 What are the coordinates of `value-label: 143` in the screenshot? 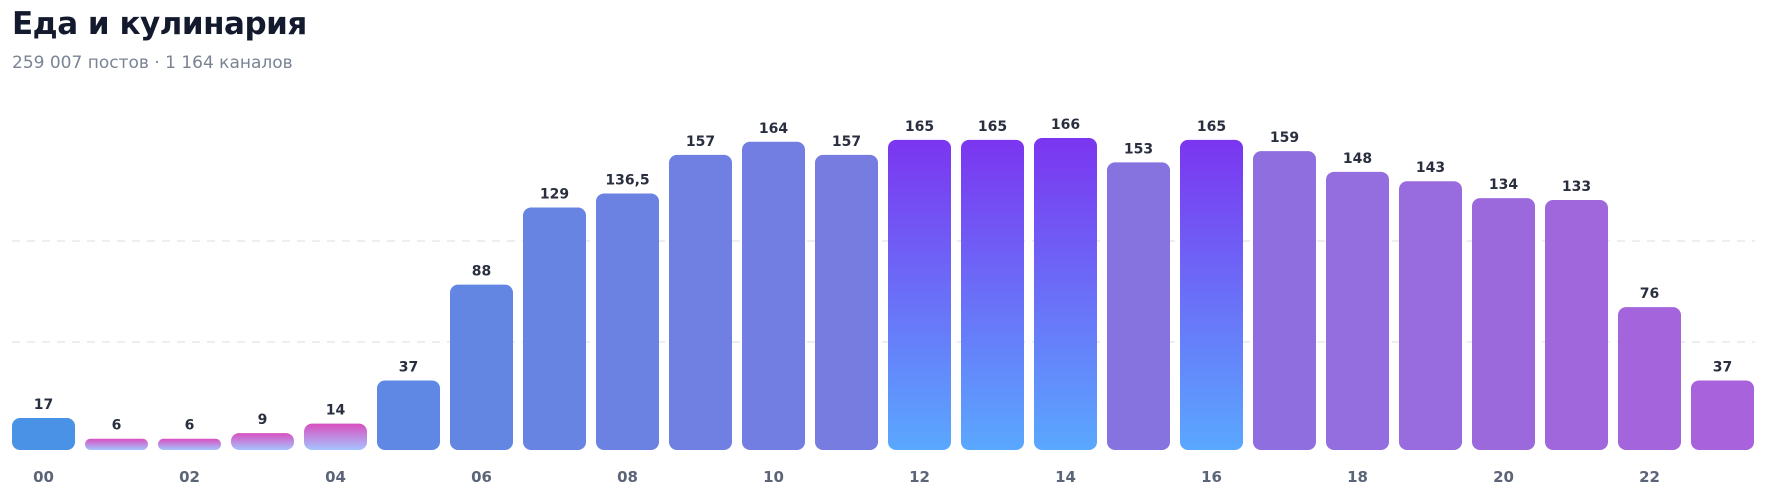 It's located at (1430, 168).